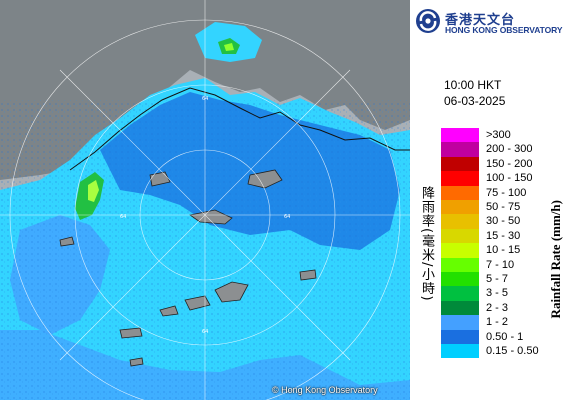  Describe the element at coordinates (504, 30) in the screenshot. I see `org-name-en: HONG KONG OBSERVATORY` at that location.